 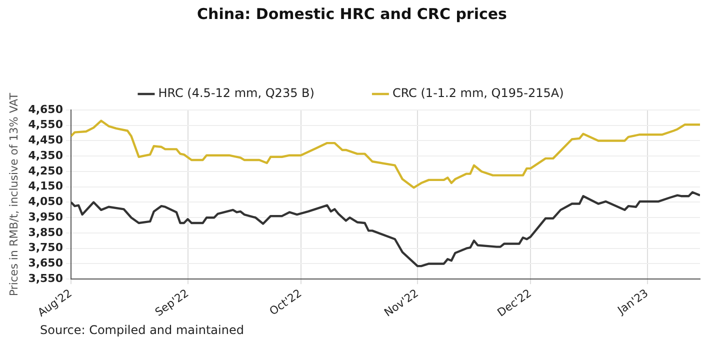 I want to click on legend-label: HRC (4.5-12 mm, Q235 B), so click(x=236, y=93).